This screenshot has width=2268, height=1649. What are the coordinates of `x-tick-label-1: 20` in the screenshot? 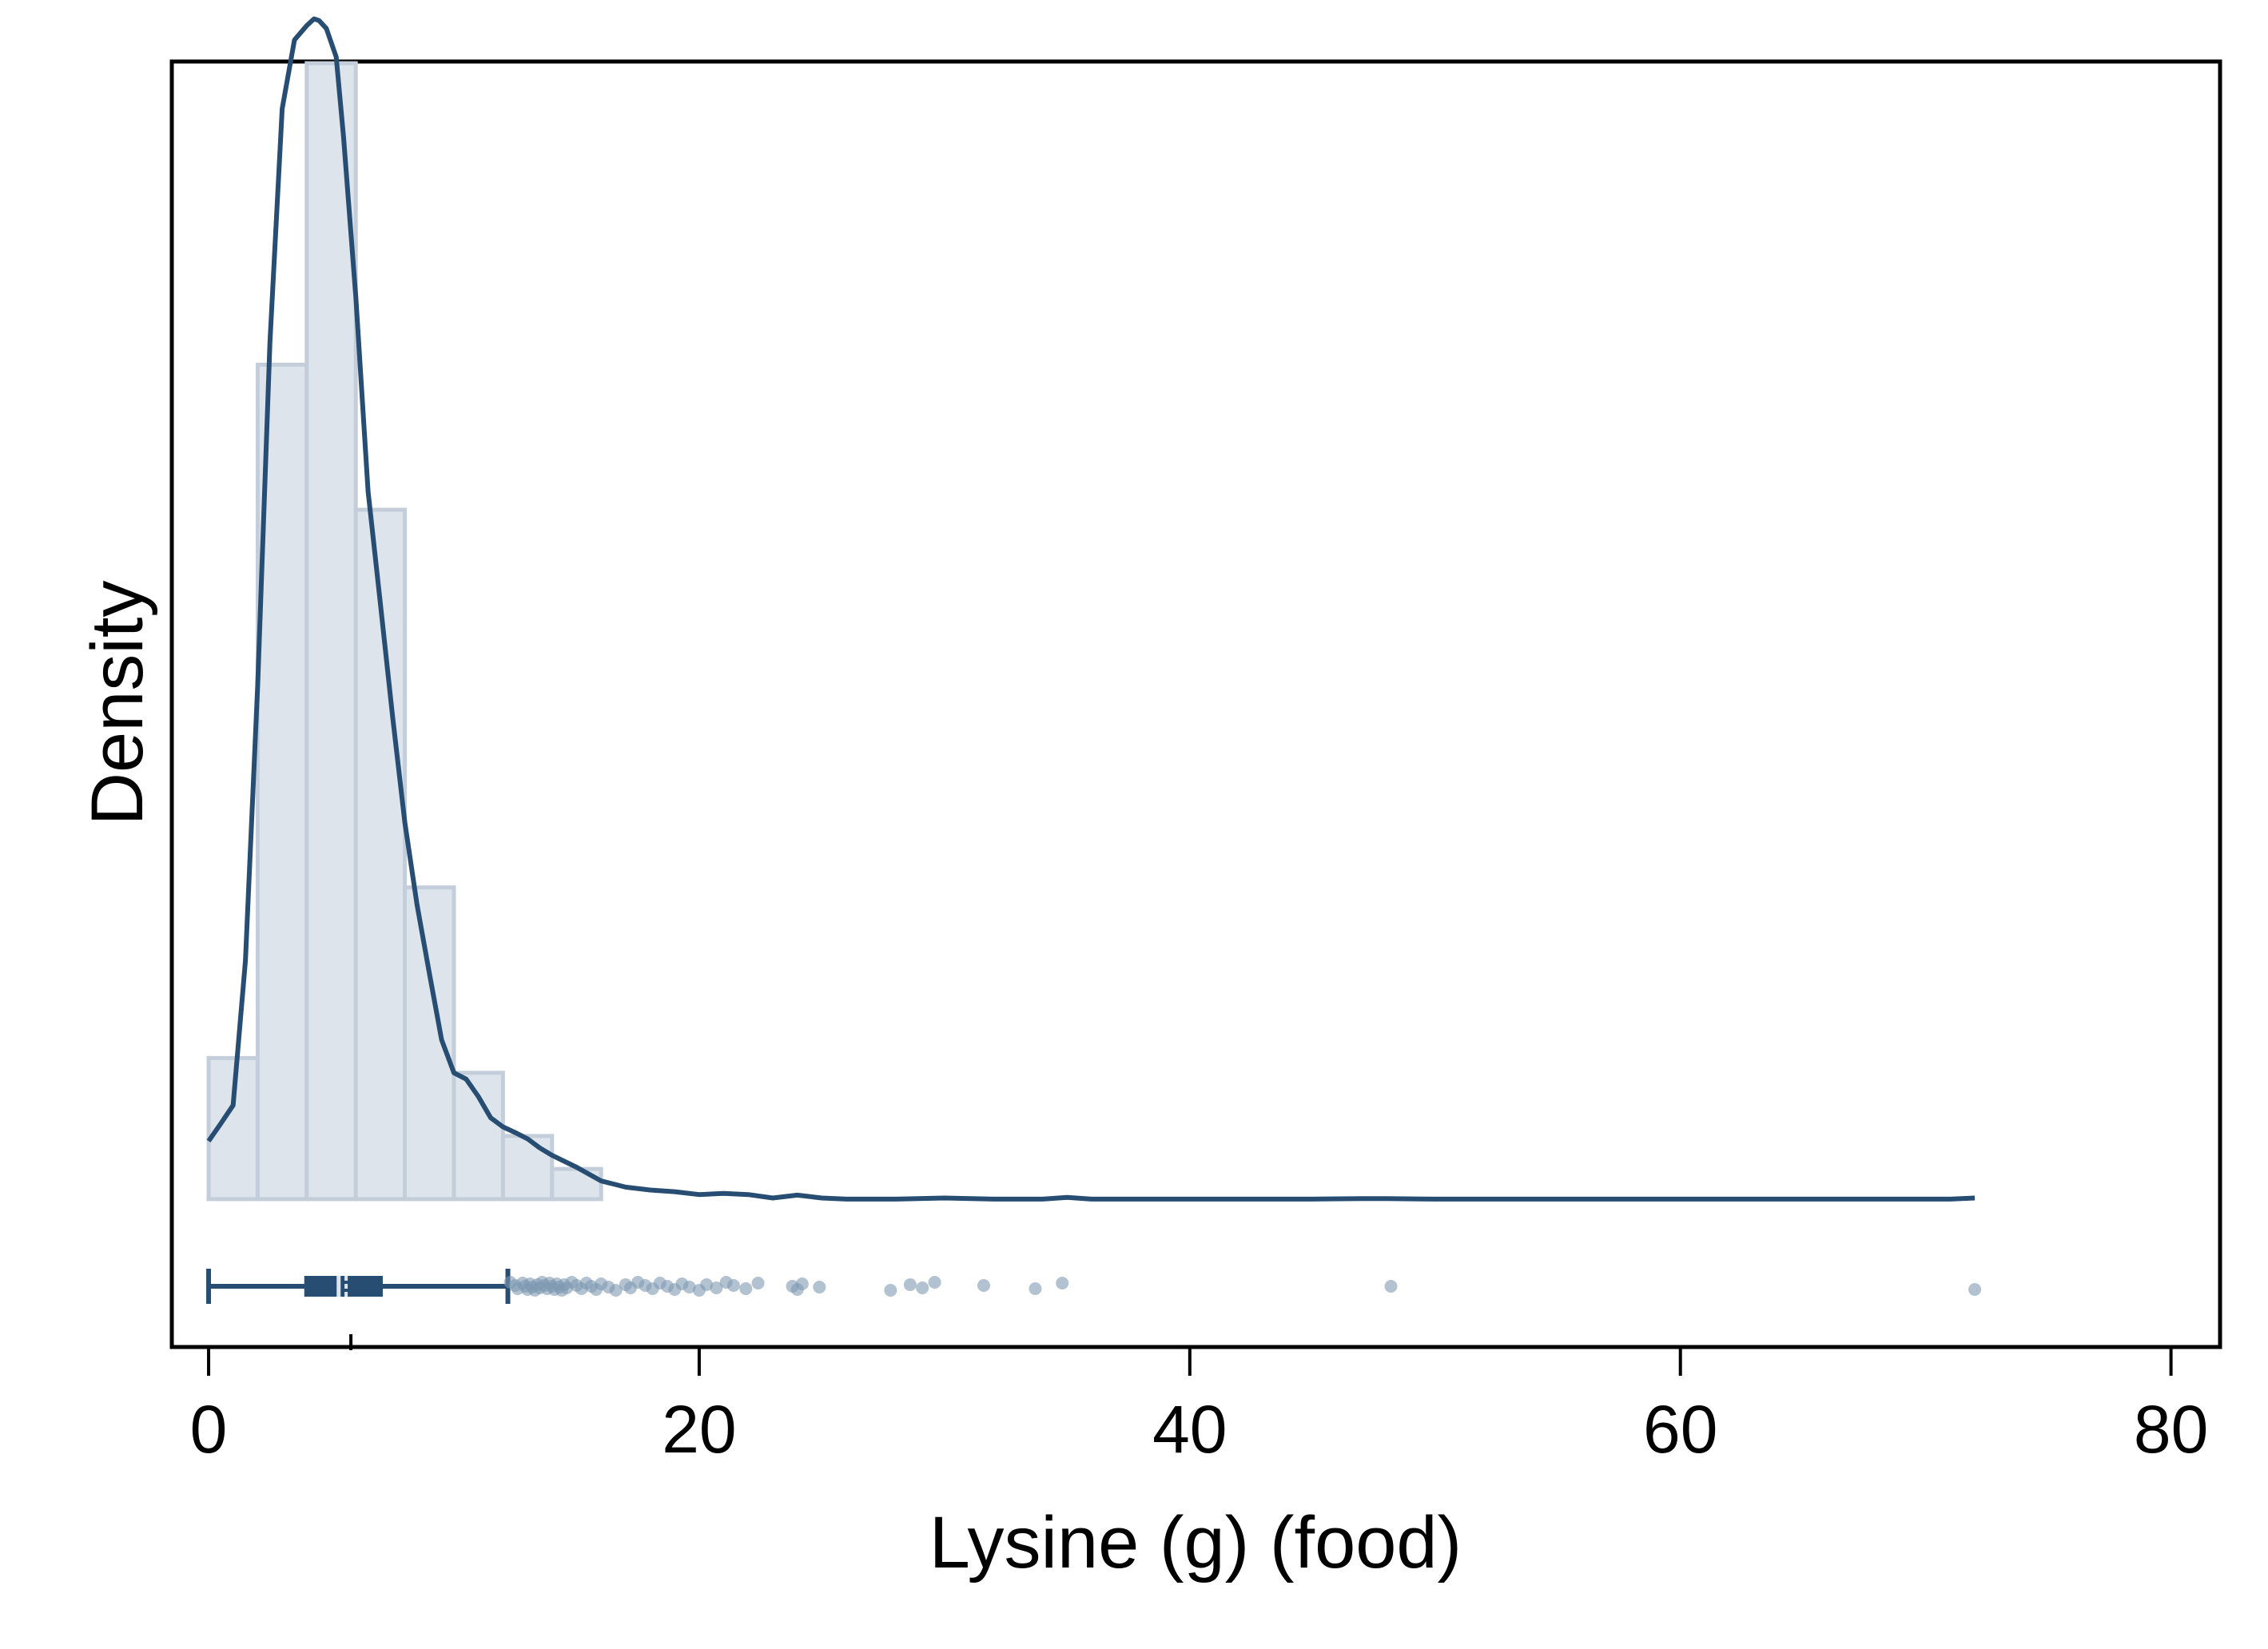 It's located at (699, 1429).